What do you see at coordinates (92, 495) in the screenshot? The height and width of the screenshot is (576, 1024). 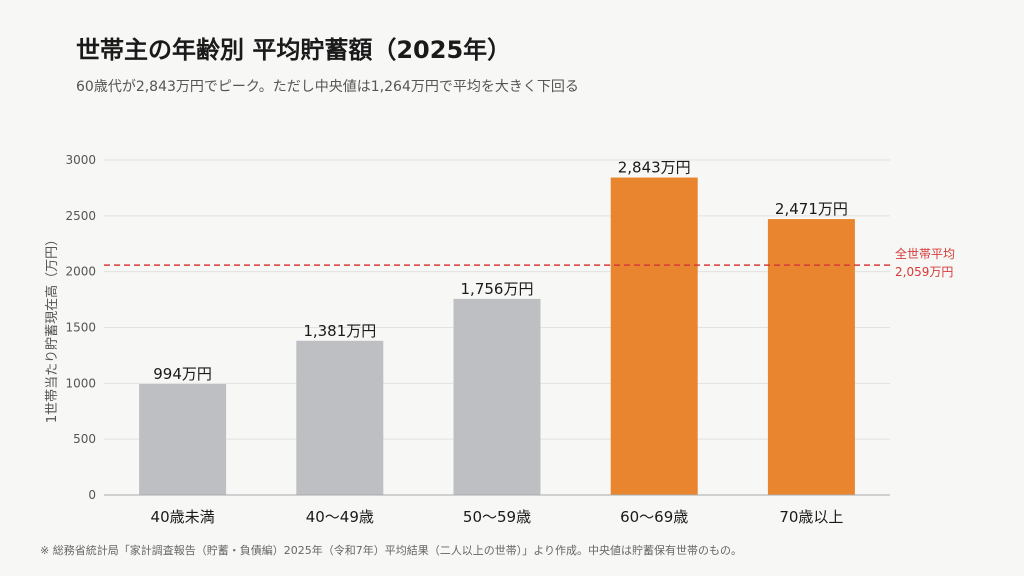 I see `y-tick-label: 0` at bounding box center [92, 495].